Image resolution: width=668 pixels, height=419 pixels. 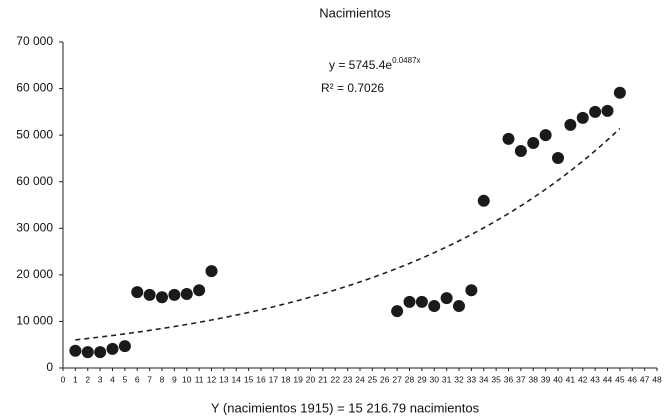 What do you see at coordinates (187, 379) in the screenshot?
I see `x-tick-label: 10` at bounding box center [187, 379].